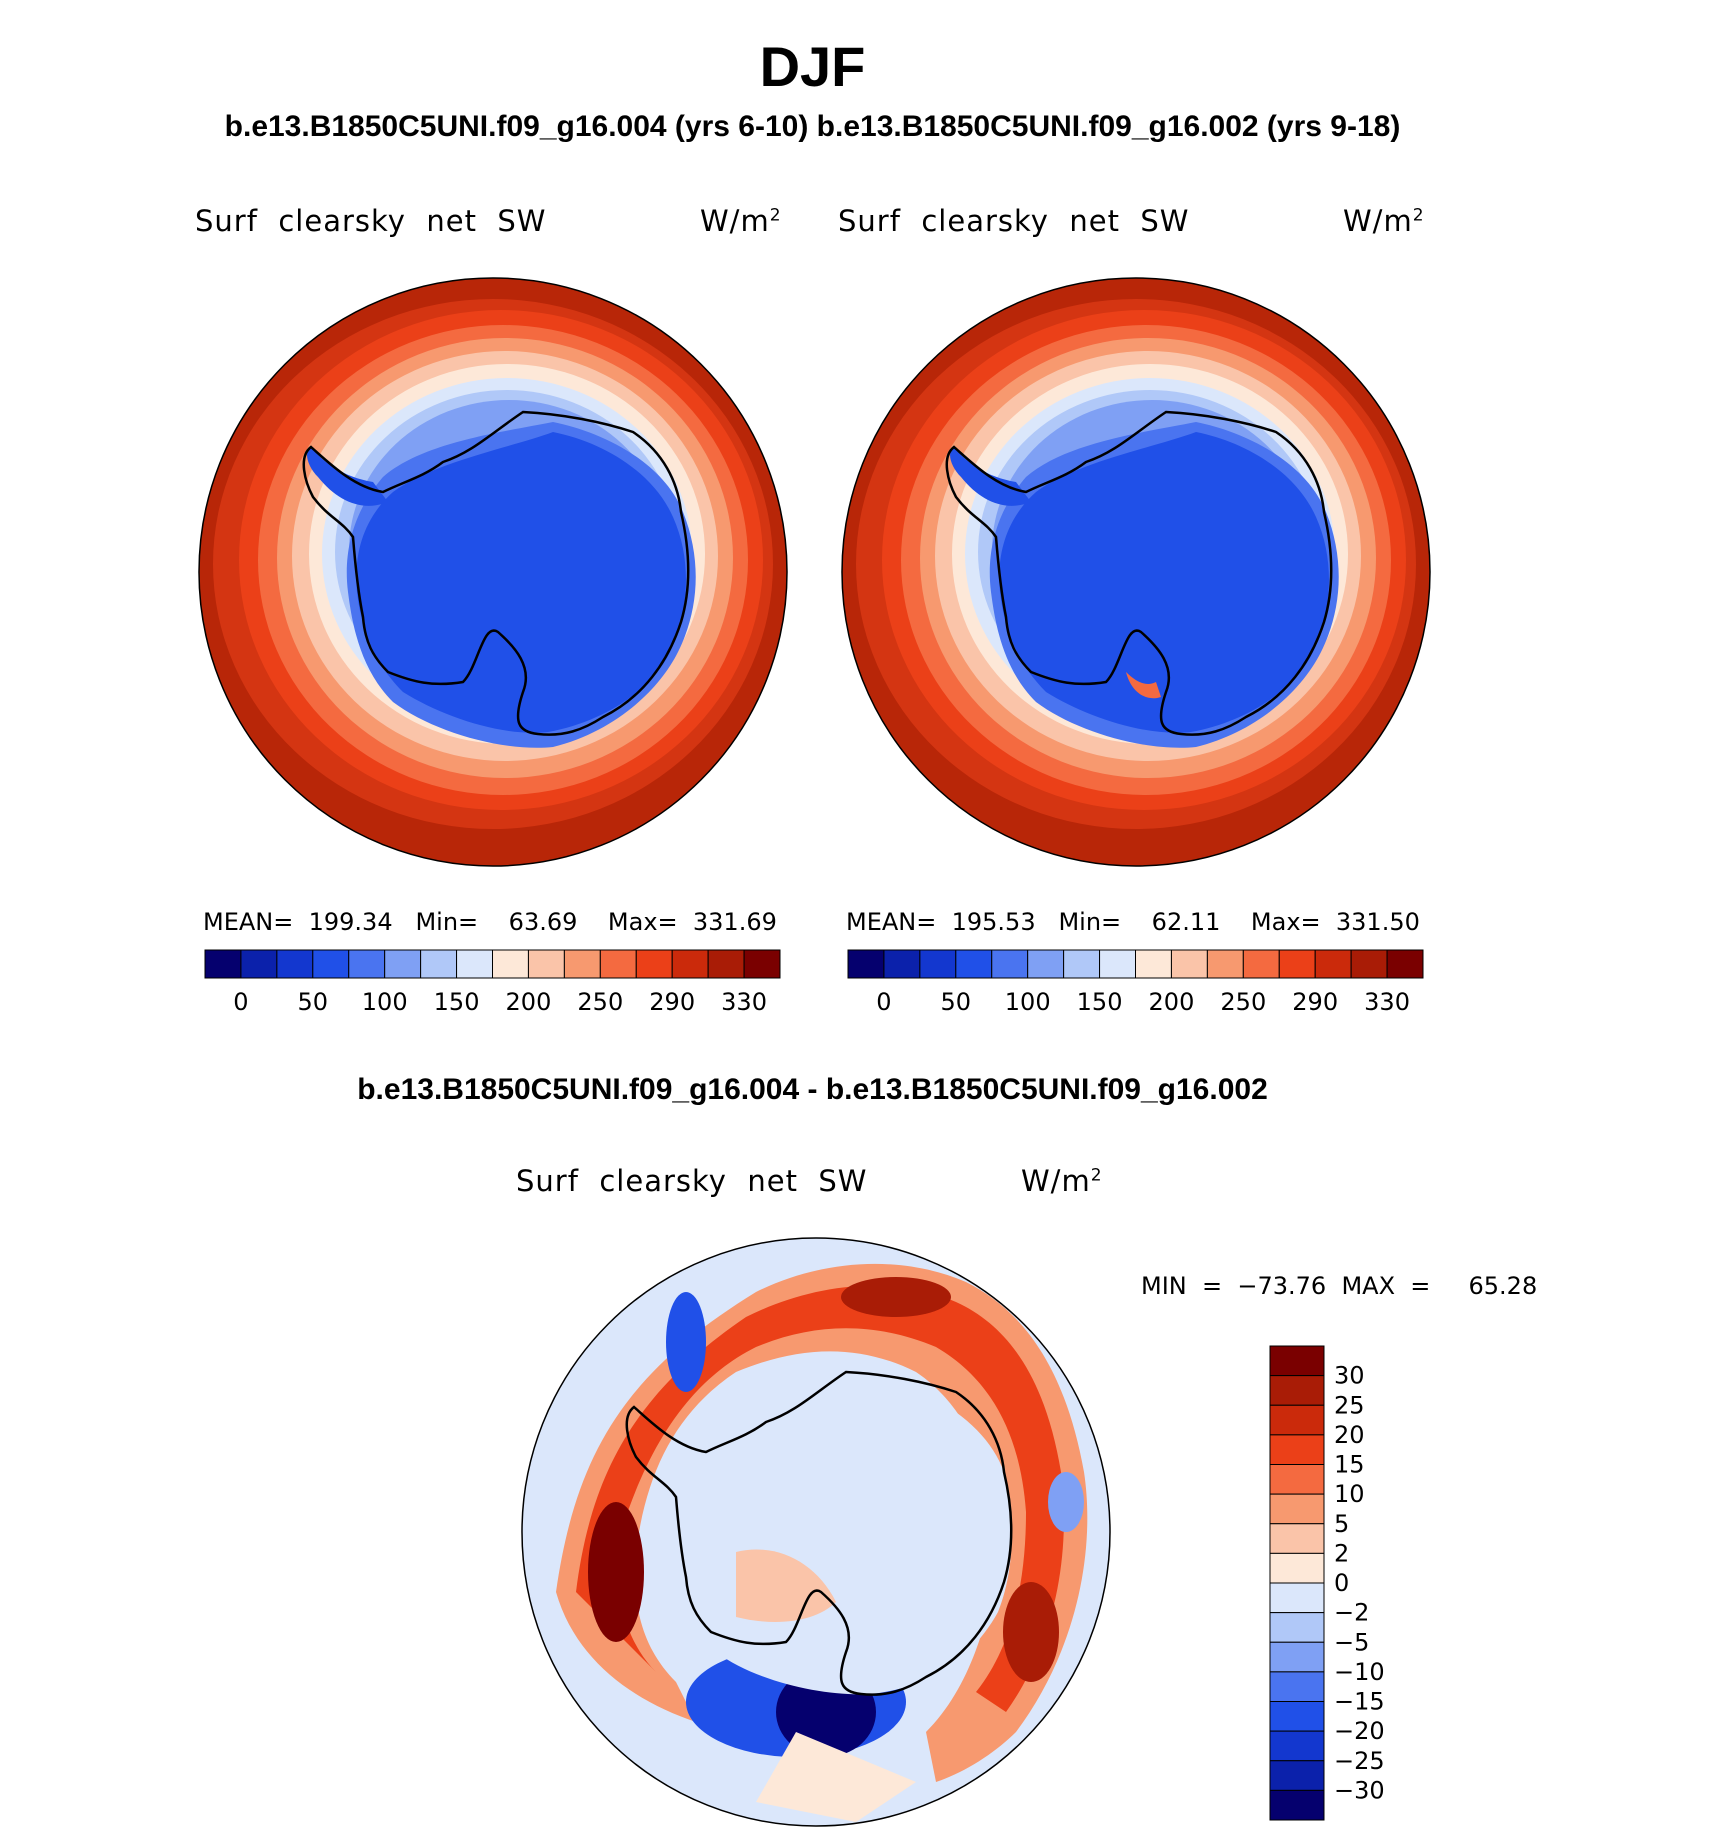 The image size is (1710, 1840). What do you see at coordinates (816, 1532) in the screenshot?
I see `map-difference` at bounding box center [816, 1532].